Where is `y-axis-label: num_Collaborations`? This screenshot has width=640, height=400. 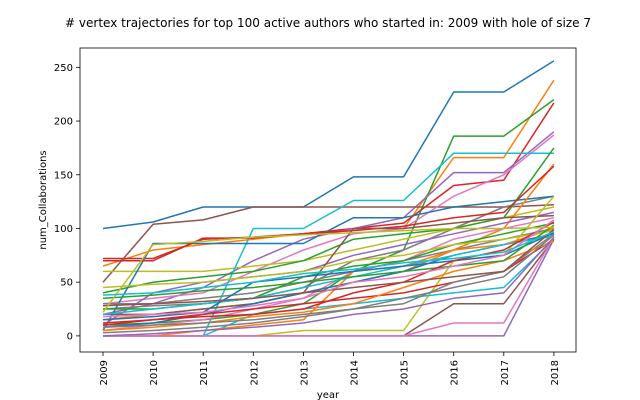
y-axis-label: num_Collaborations is located at coordinates (43, 199).